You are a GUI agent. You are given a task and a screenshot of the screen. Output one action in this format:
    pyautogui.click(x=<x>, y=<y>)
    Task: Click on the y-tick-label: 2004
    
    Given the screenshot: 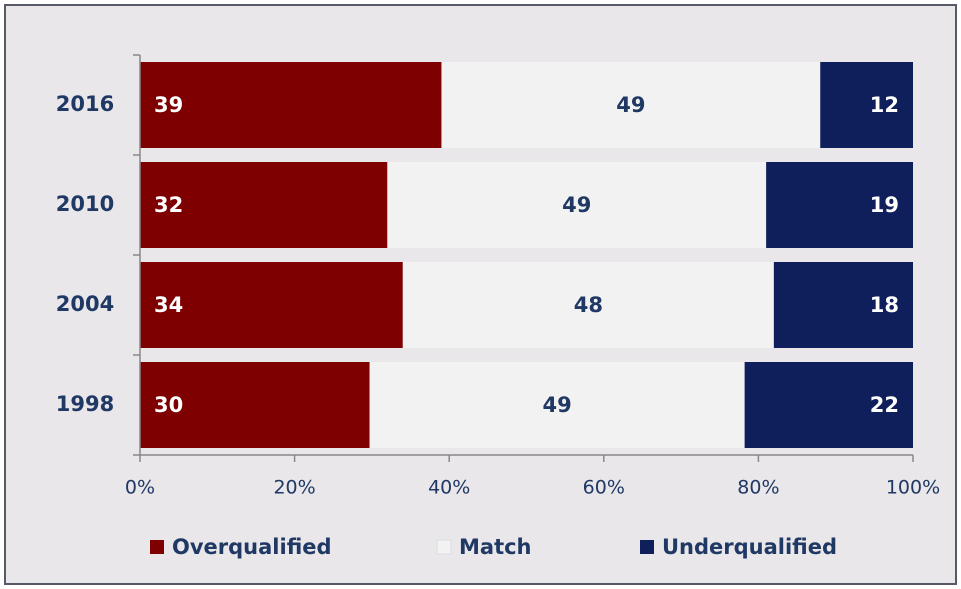 What is the action you would take?
    pyautogui.click(x=85, y=304)
    